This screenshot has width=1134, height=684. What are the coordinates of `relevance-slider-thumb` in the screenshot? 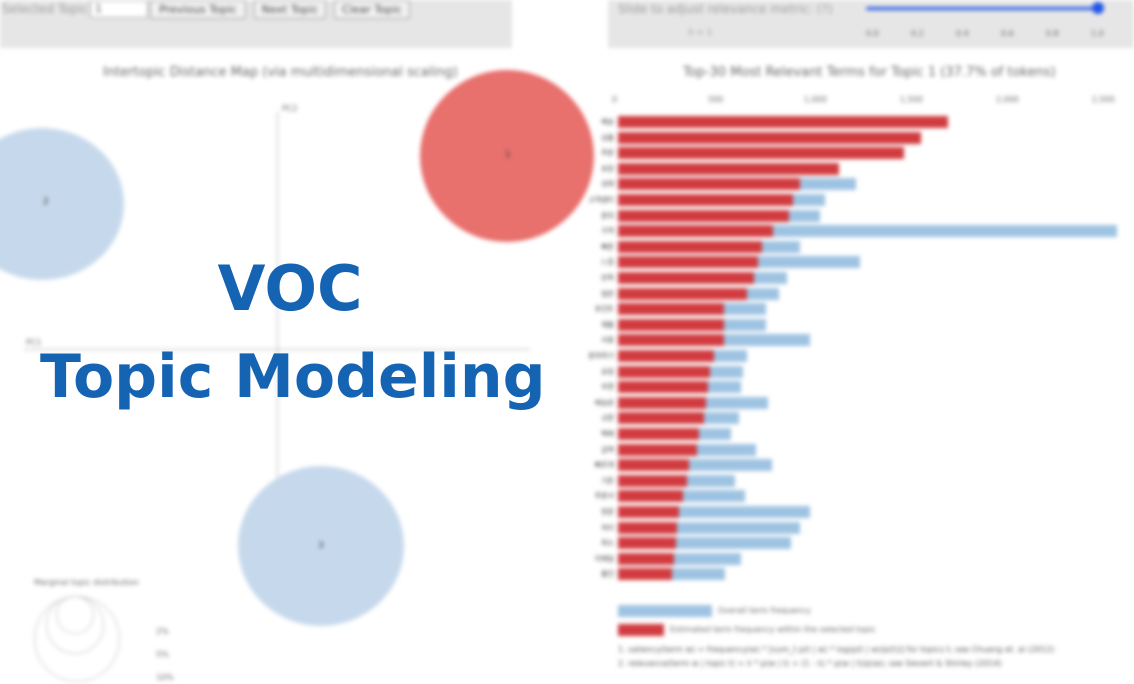 It's located at (1098, 8).